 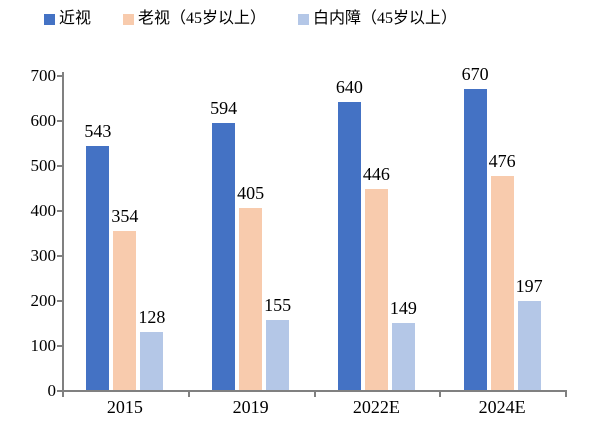 I want to click on chart-legend: 近视 老视（45岁以上） 白内障（45岁以上）, so click(x=266, y=19).